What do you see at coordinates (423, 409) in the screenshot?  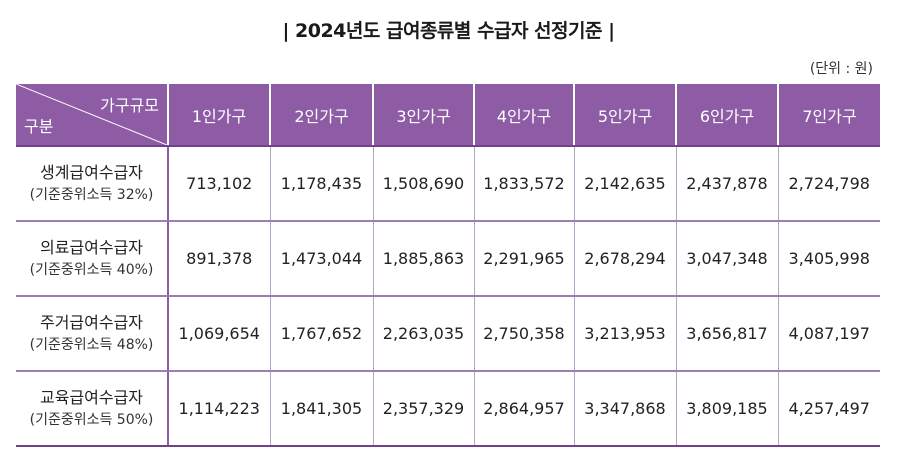 I see `table-cell: 2,357,329` at bounding box center [423, 409].